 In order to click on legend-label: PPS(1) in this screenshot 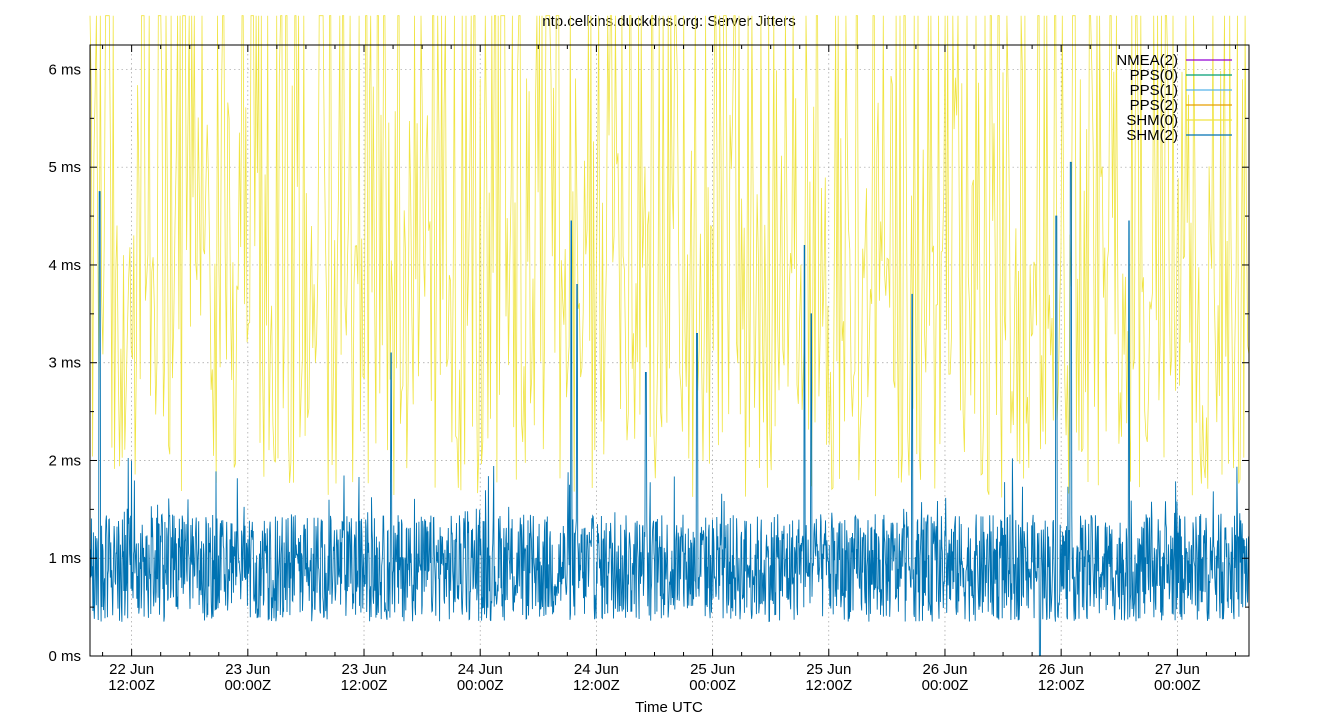, I will do `click(1154, 90)`.